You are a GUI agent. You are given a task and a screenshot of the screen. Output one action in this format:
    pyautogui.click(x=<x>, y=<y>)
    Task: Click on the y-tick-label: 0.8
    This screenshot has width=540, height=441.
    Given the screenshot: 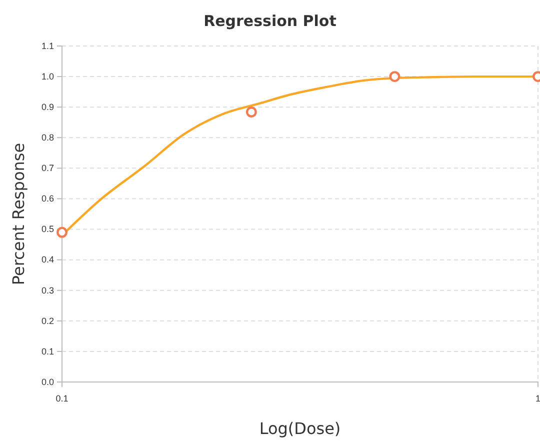 What is the action you would take?
    pyautogui.click(x=47, y=137)
    